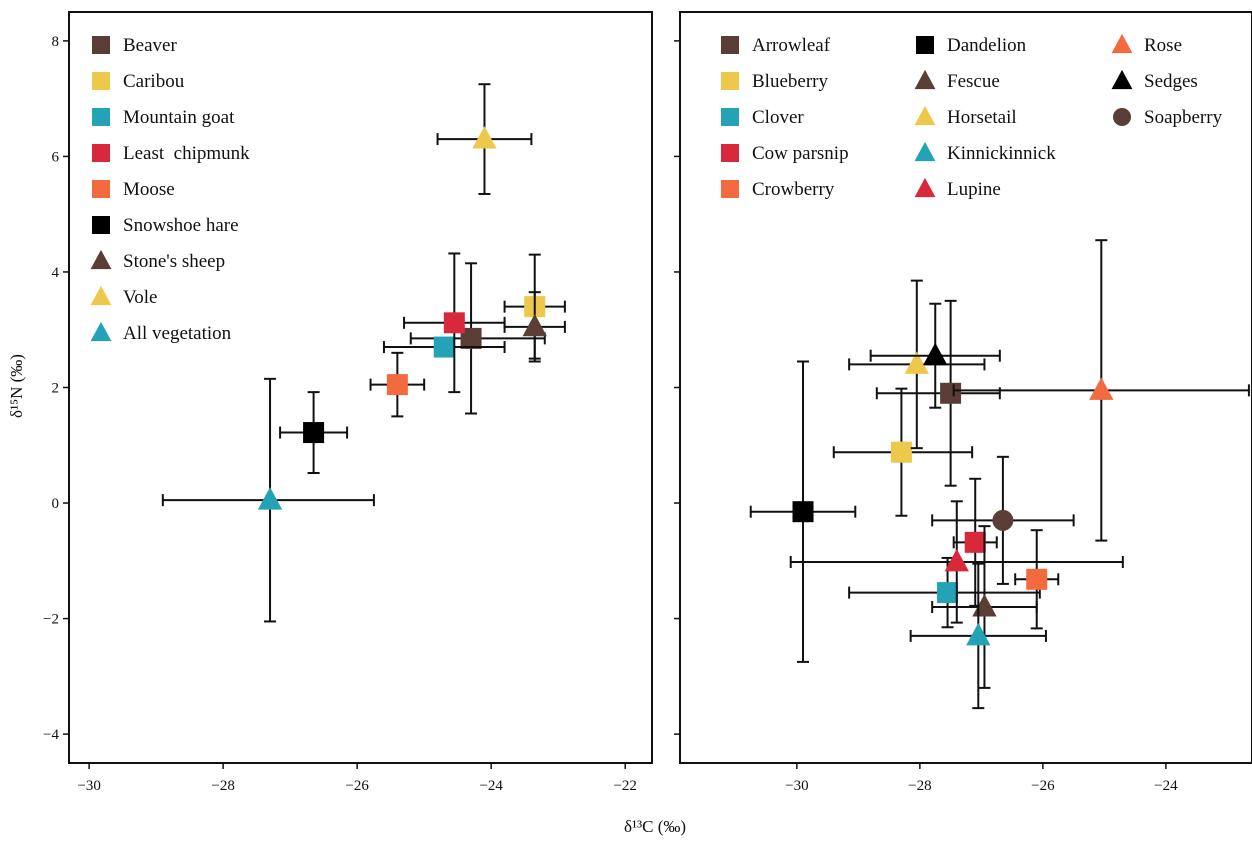 This screenshot has width=1252, height=842. I want to click on marker-clover, so click(948, 593).